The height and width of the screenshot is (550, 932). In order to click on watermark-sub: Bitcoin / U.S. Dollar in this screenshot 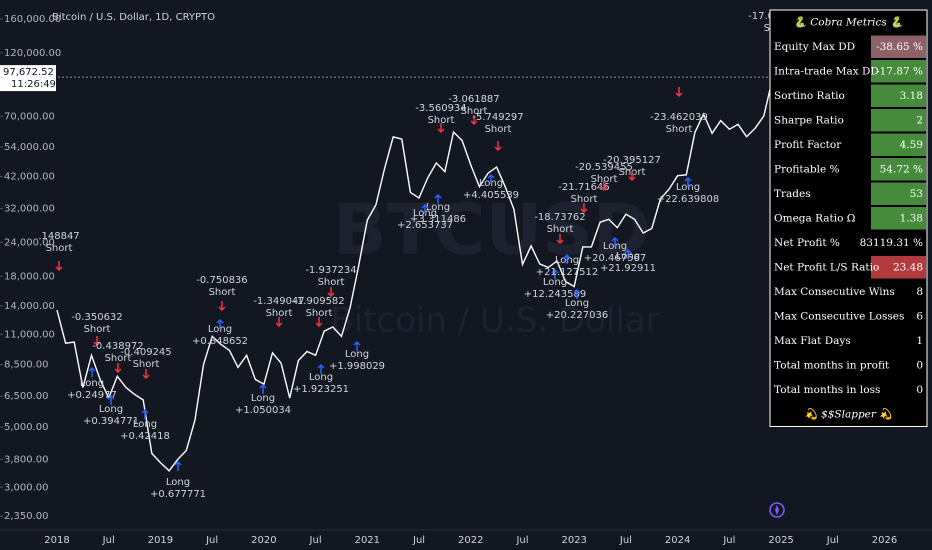, I will do `click(494, 321)`.